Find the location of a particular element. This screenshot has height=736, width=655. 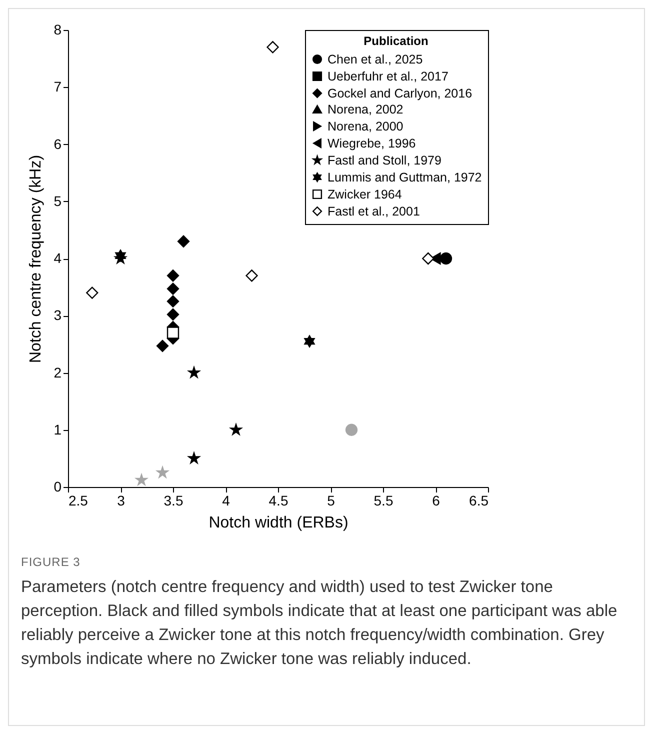

x-tick-label: 4 is located at coordinates (226, 500).